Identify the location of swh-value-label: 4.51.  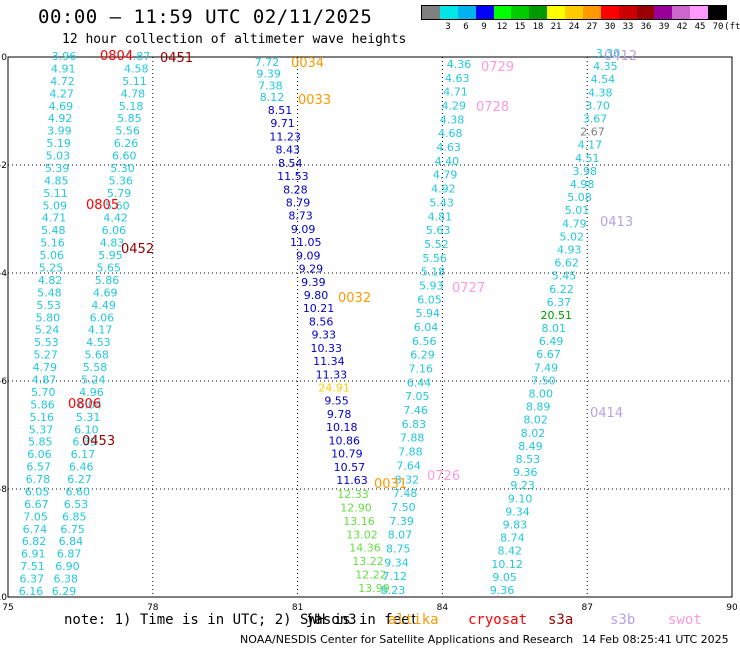
(587, 158).